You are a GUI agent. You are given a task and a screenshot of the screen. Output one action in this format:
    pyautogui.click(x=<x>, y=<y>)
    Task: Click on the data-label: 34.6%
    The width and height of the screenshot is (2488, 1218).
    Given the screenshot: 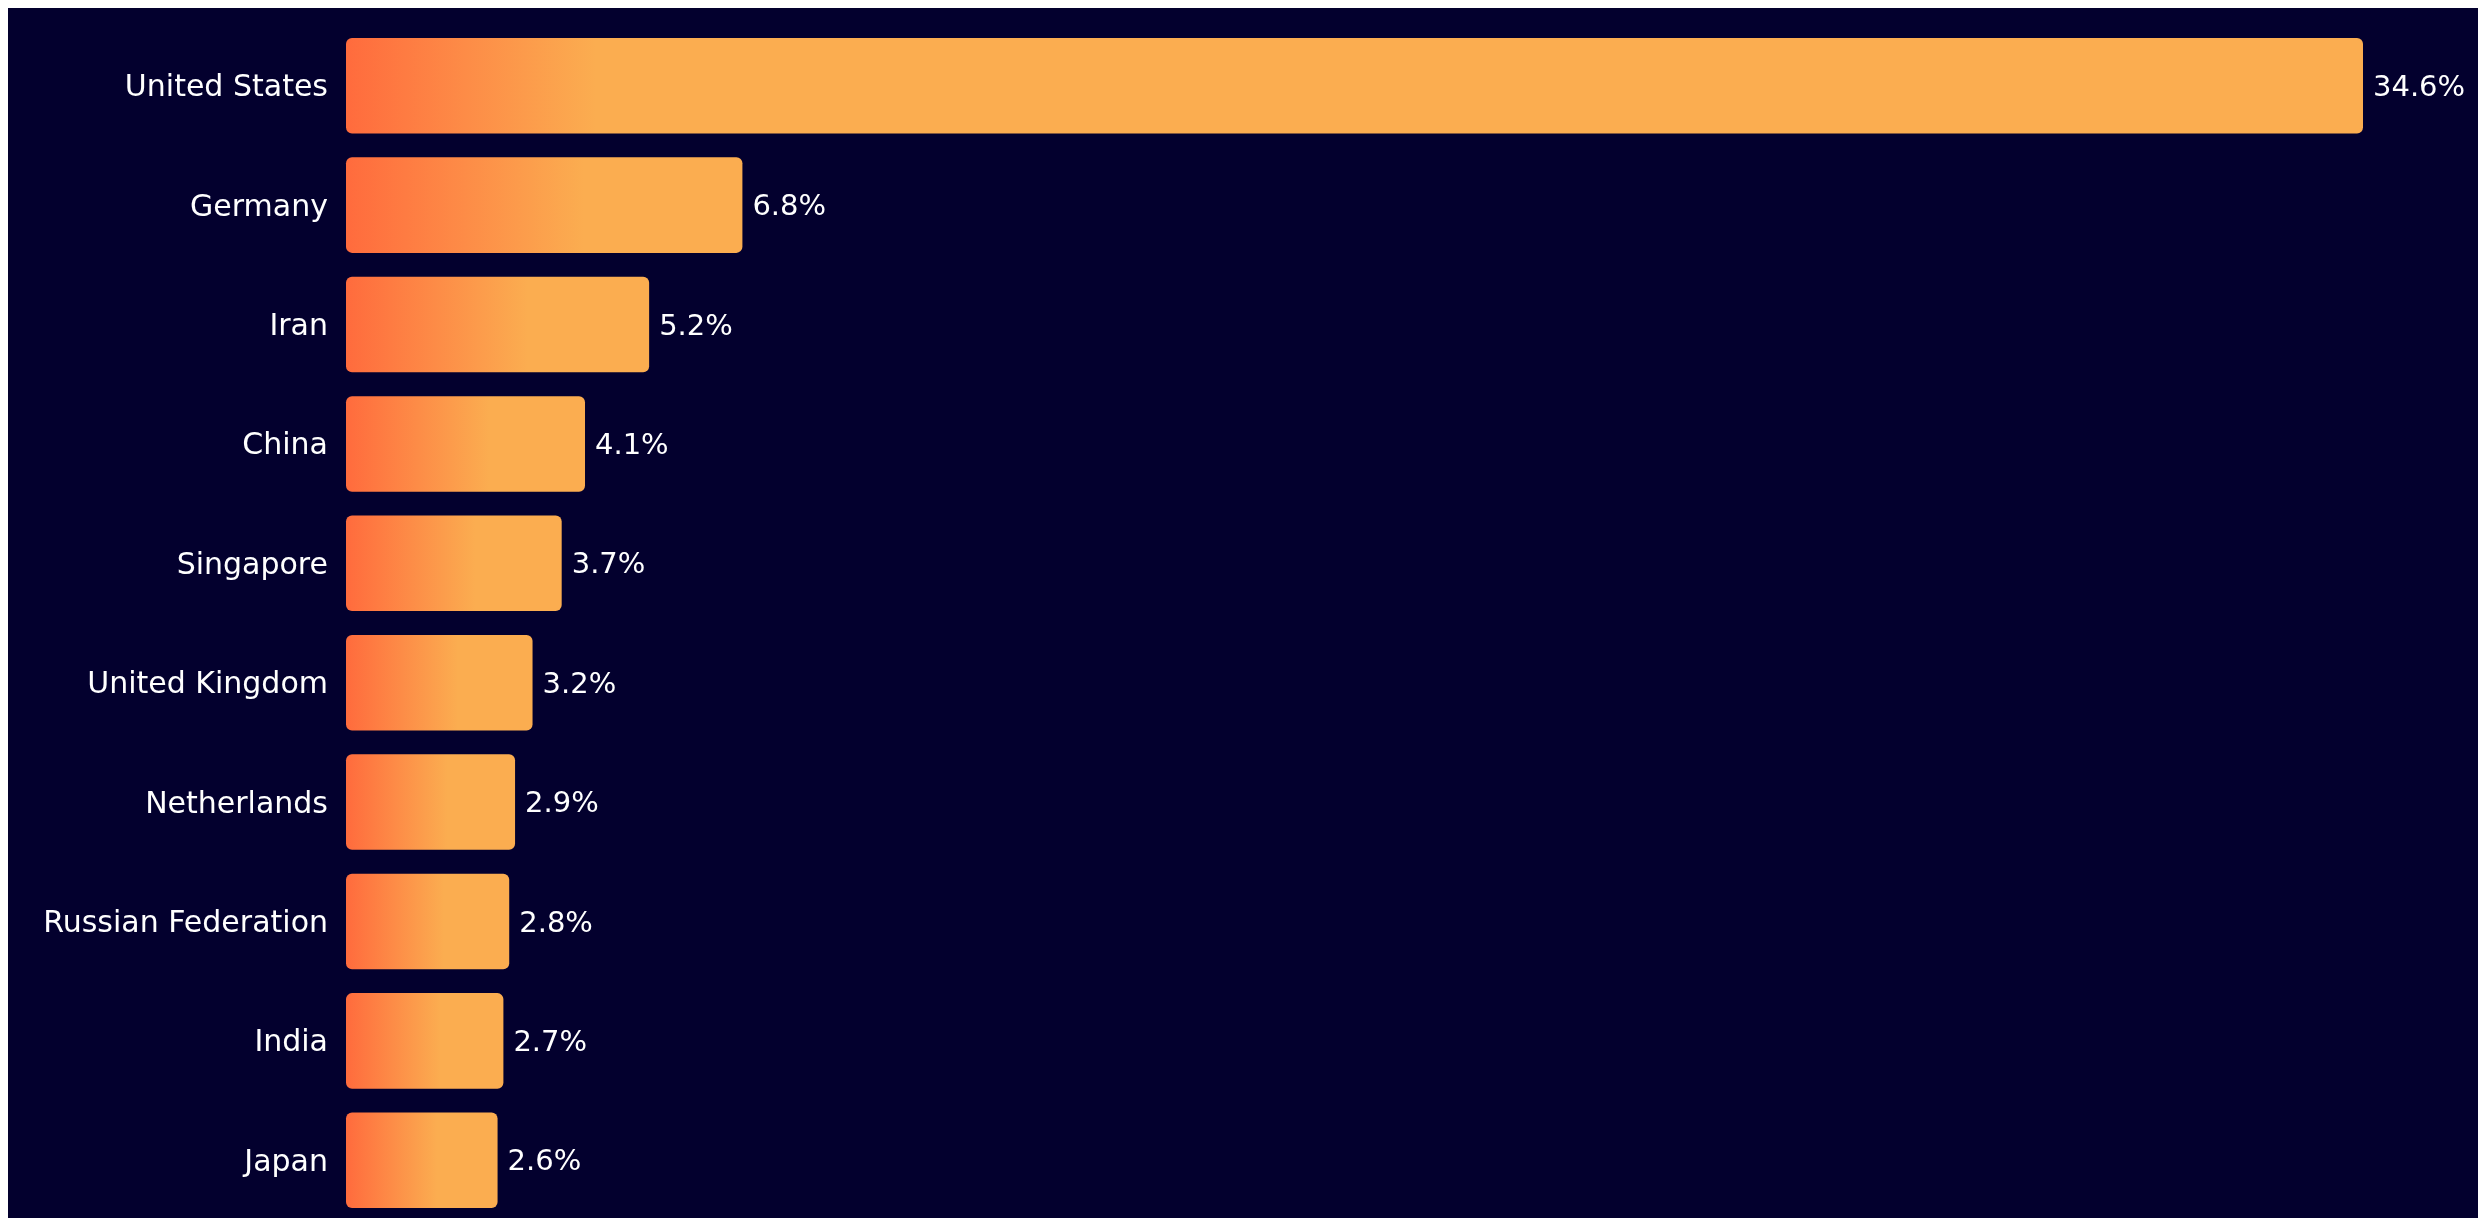 What is the action you would take?
    pyautogui.click(x=2419, y=85)
    